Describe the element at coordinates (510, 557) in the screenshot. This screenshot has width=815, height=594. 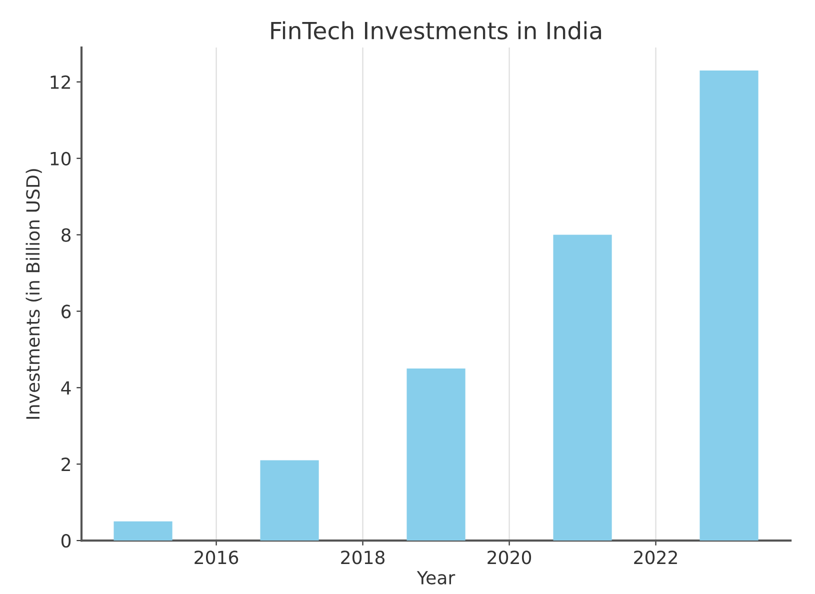
I see `x-tick-label: 2020` at that location.